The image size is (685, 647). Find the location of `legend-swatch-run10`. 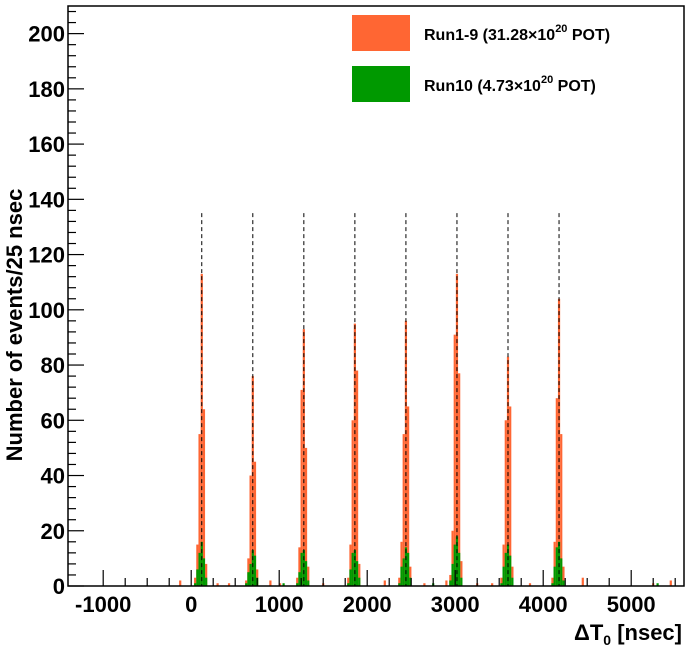

legend-swatch-run10 is located at coordinates (381, 84).